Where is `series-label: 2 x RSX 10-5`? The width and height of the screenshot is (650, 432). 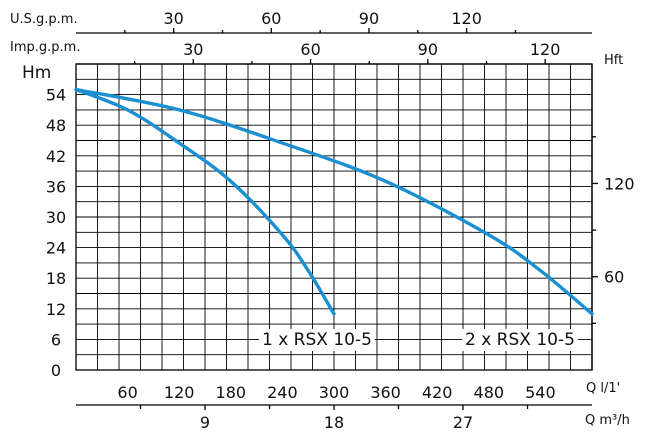
series-label: 2 x RSX 10-5 is located at coordinates (520, 340).